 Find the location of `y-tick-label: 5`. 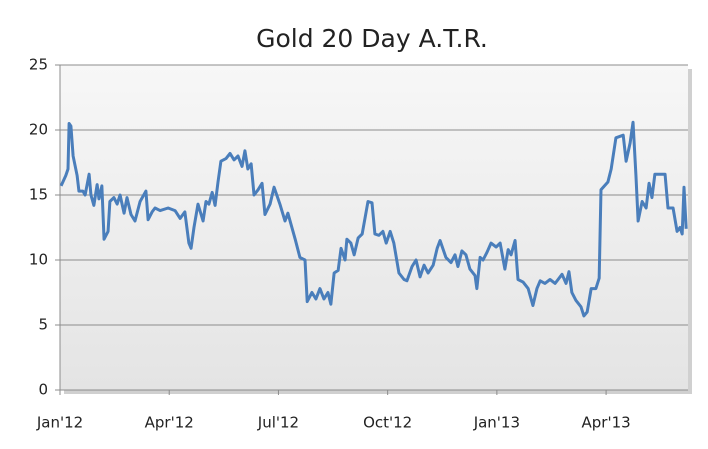

y-tick-label: 5 is located at coordinates (43, 325).